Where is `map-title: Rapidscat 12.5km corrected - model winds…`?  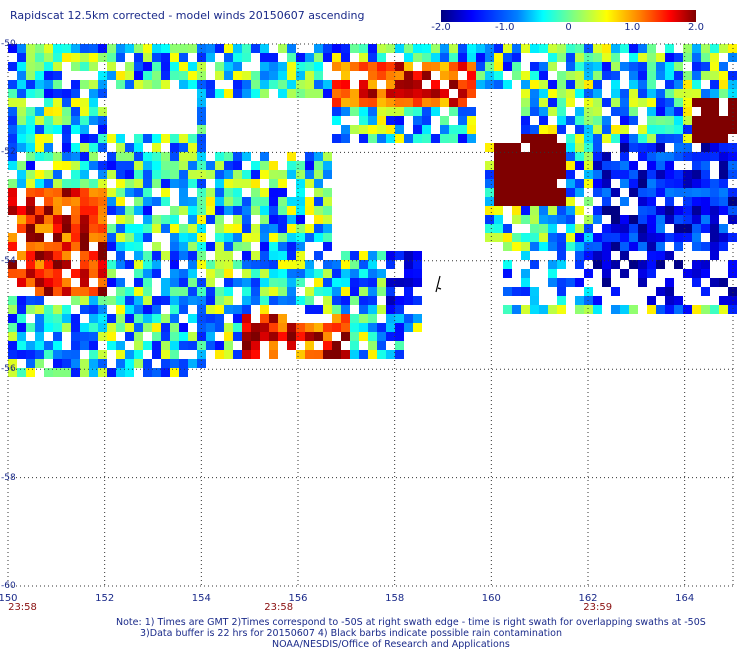 map-title: Rapidscat 12.5km corrected - model winds… is located at coordinates (187, 15).